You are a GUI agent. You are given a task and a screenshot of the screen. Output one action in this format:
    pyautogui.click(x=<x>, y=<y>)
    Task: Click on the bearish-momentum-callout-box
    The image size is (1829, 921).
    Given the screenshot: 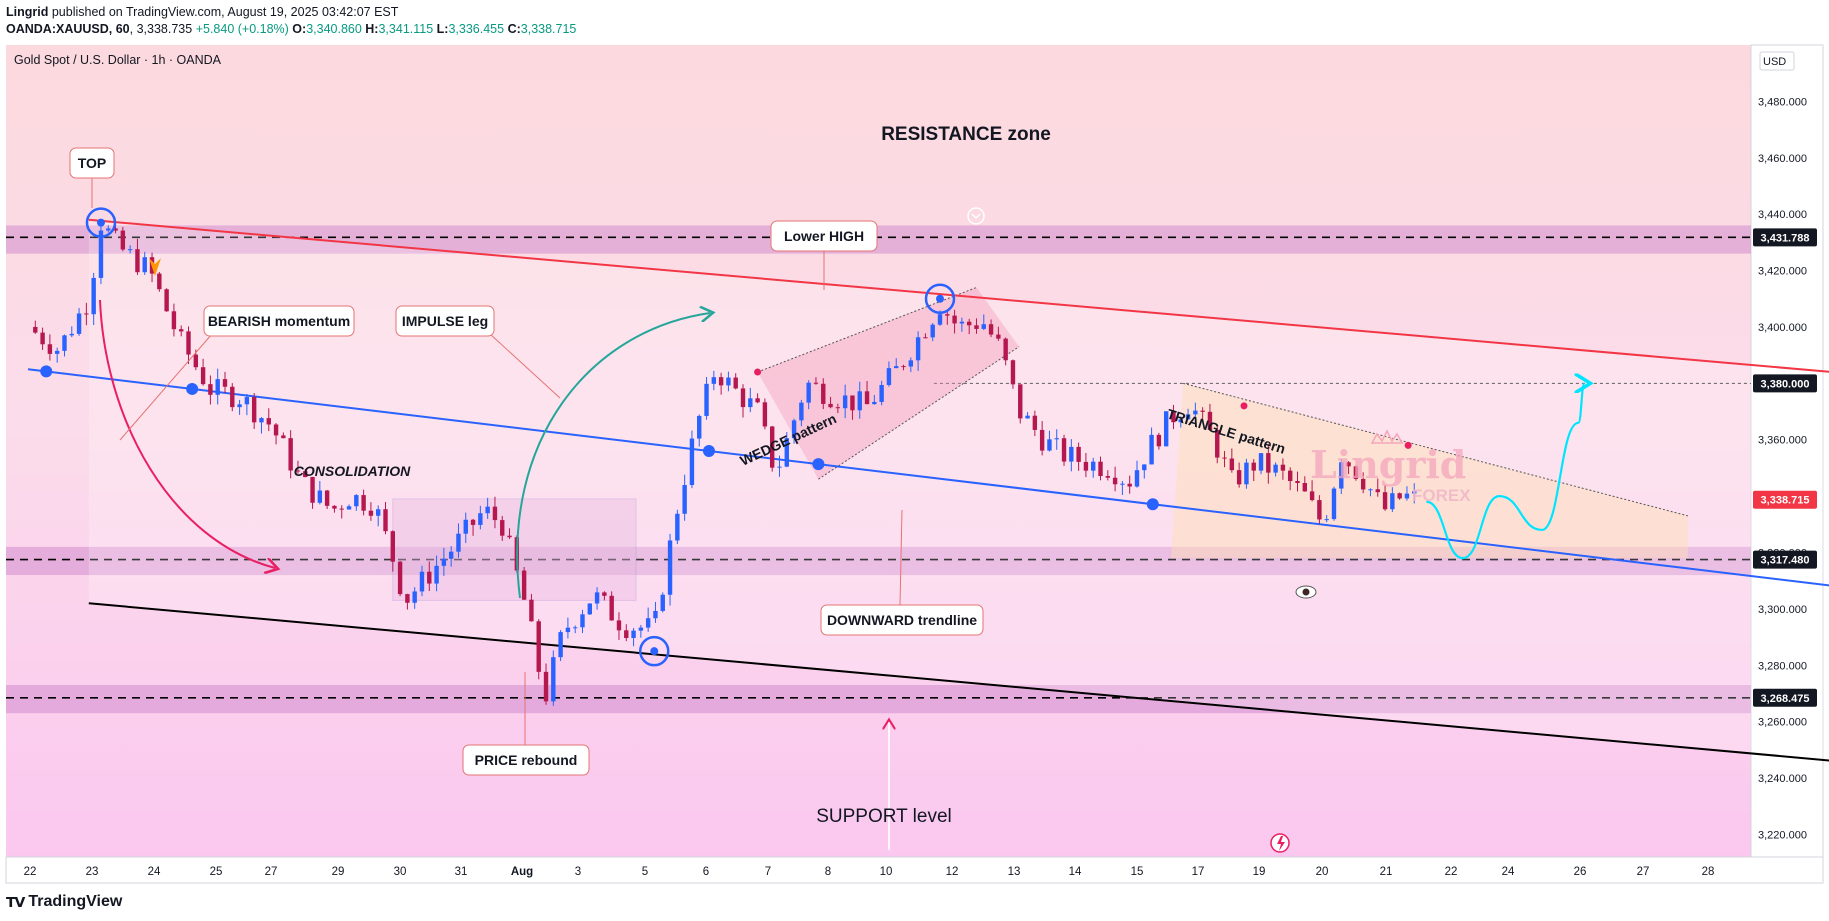 What is the action you would take?
    pyautogui.click(x=279, y=321)
    